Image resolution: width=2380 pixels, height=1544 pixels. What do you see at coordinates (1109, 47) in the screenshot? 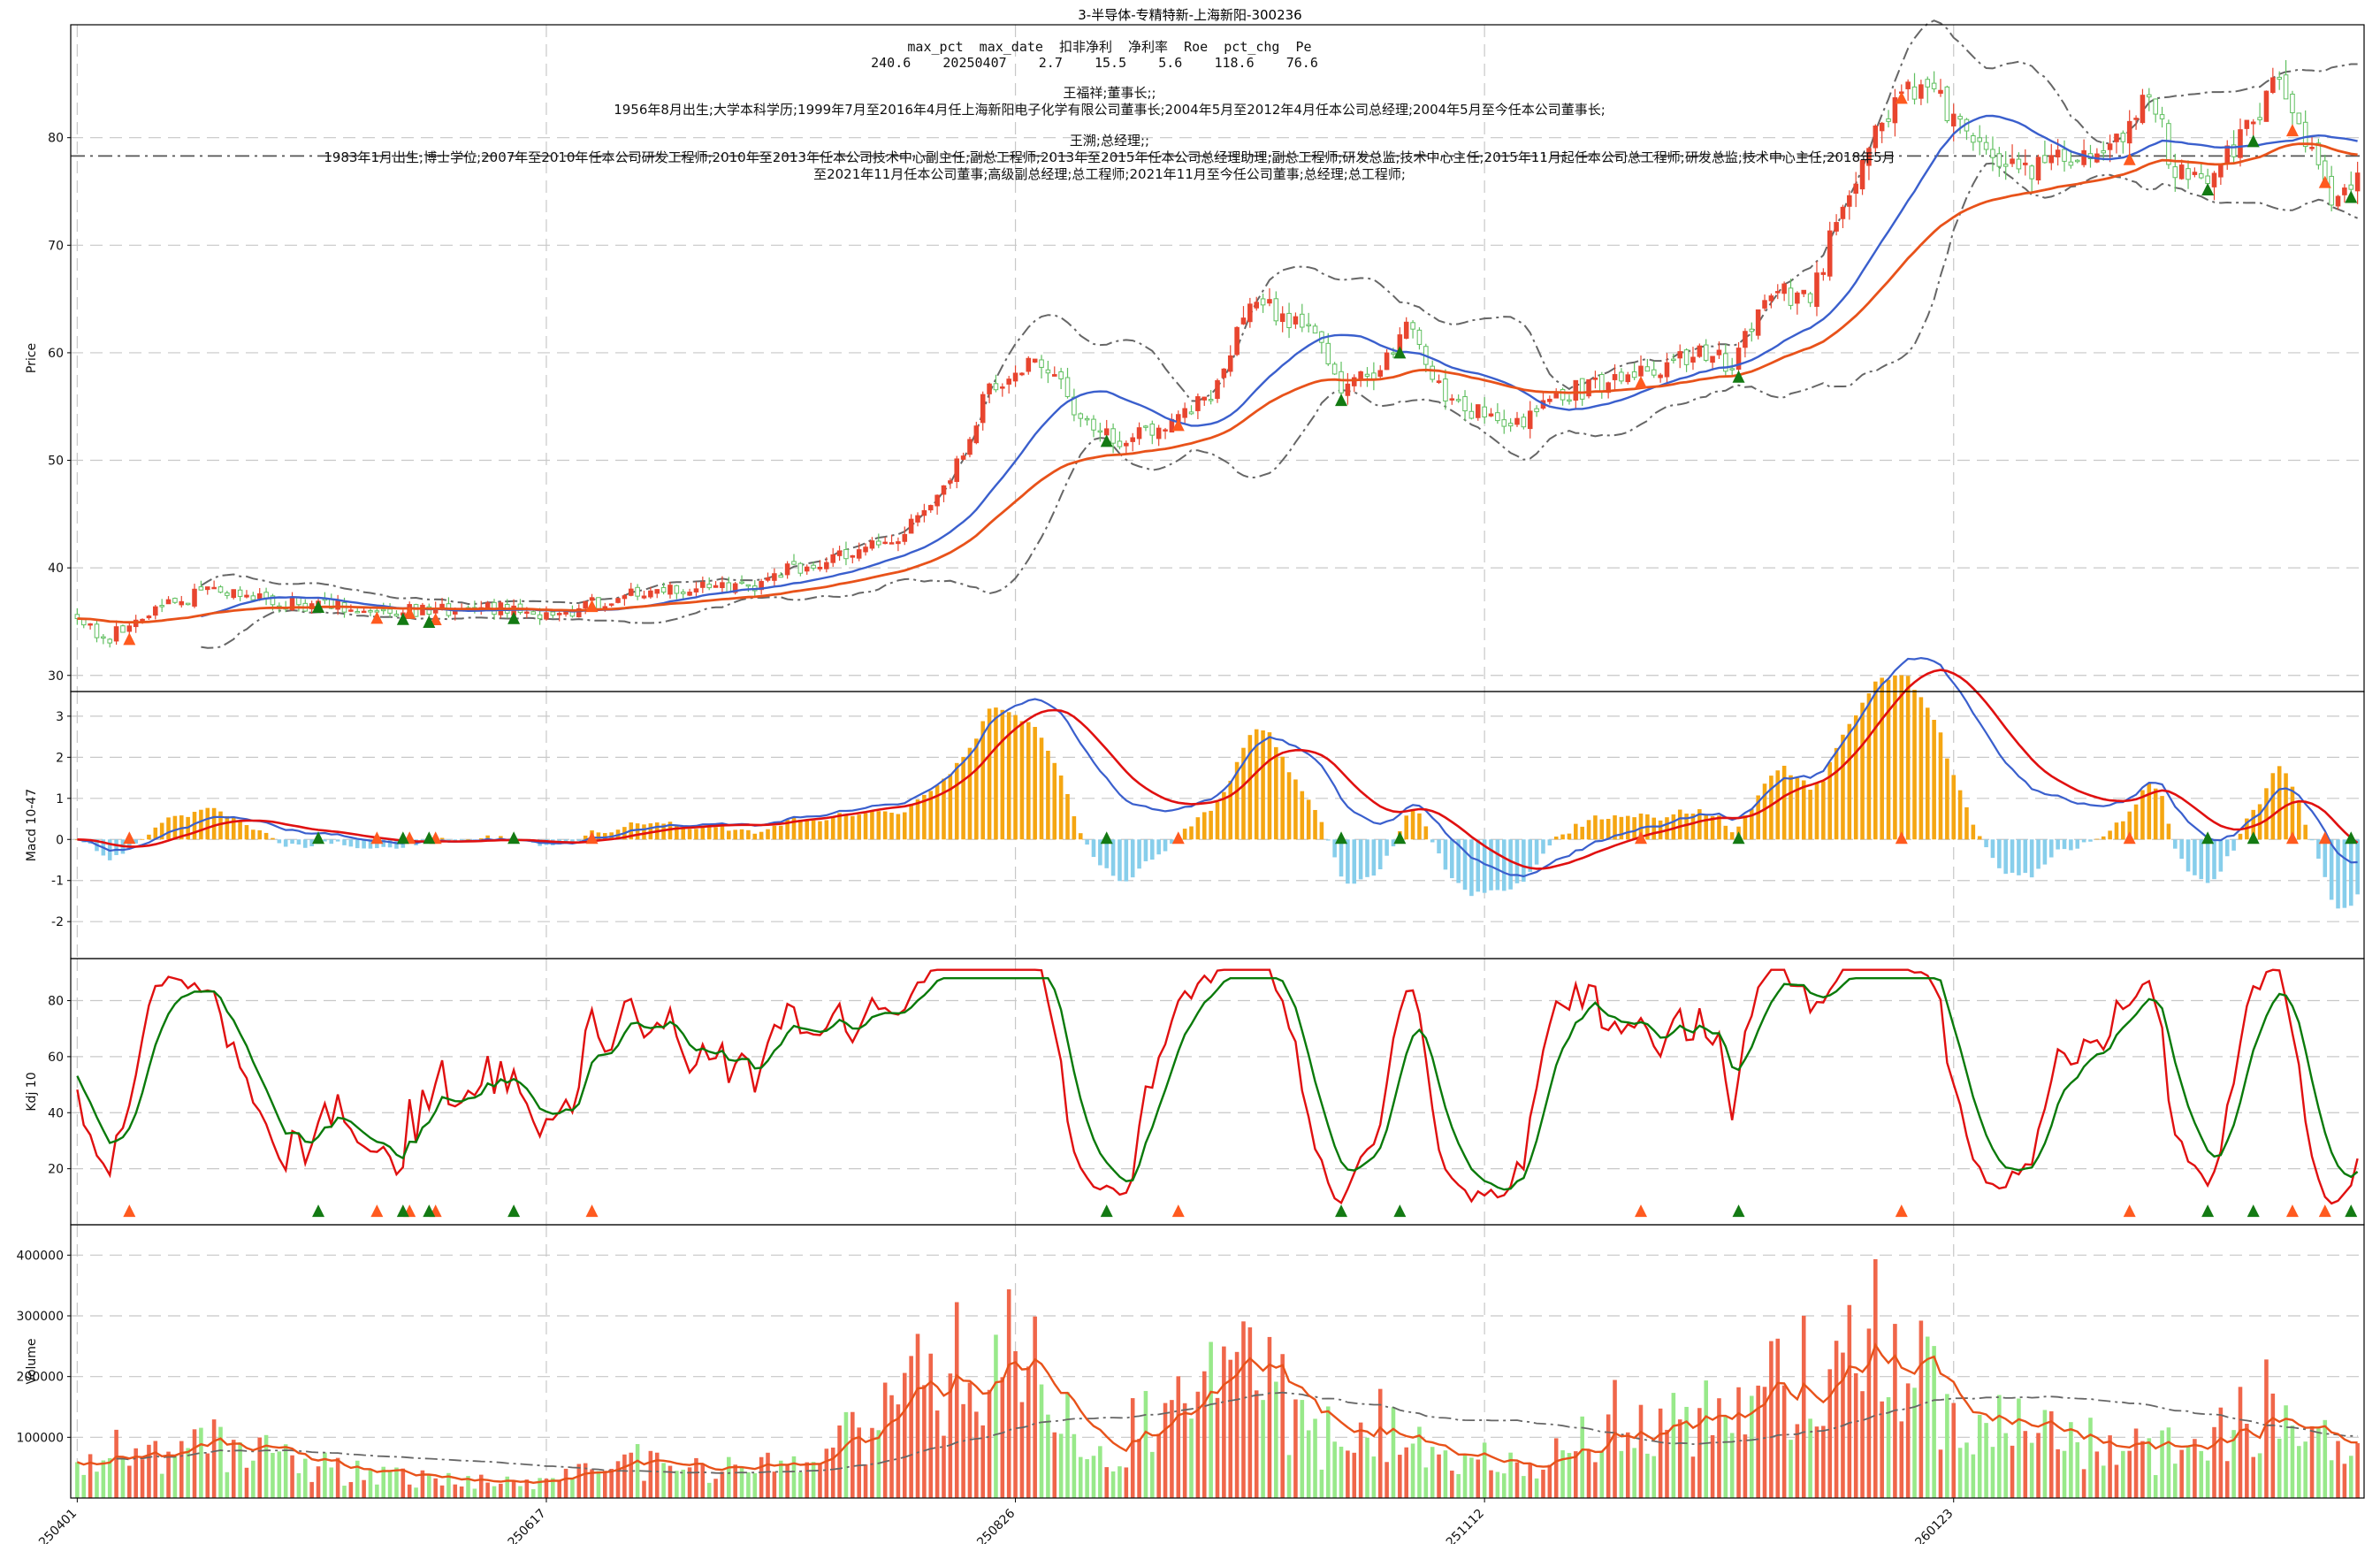
I see `metrics-table-header: max_pct max_date 扣非净利 净利率 Roe pct_chg Pe` at bounding box center [1109, 47].